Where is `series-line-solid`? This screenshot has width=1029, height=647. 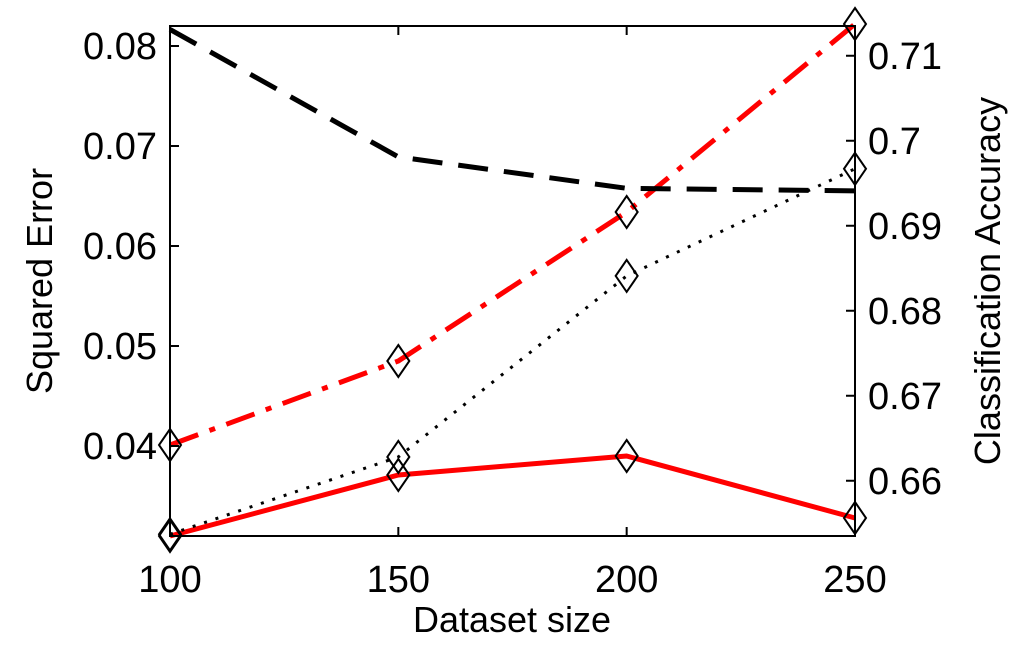 series-line-solid is located at coordinates (512, 496).